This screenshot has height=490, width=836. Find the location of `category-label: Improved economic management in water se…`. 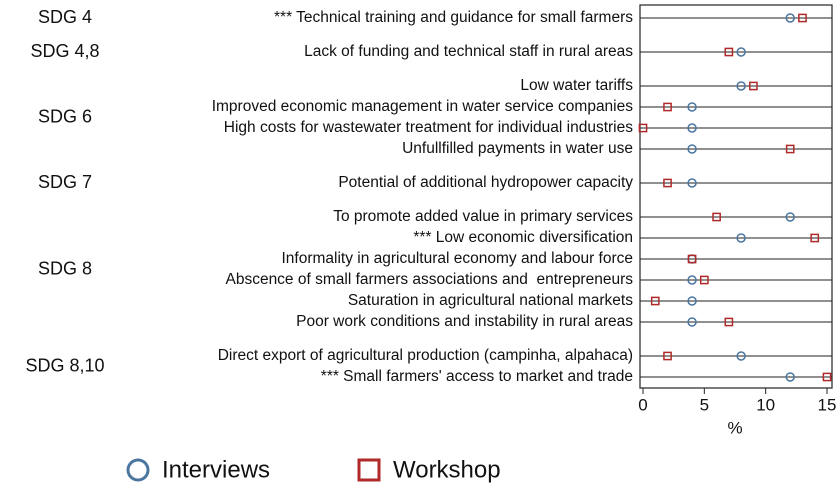

category-label: Improved economic management in water se… is located at coordinates (423, 106).